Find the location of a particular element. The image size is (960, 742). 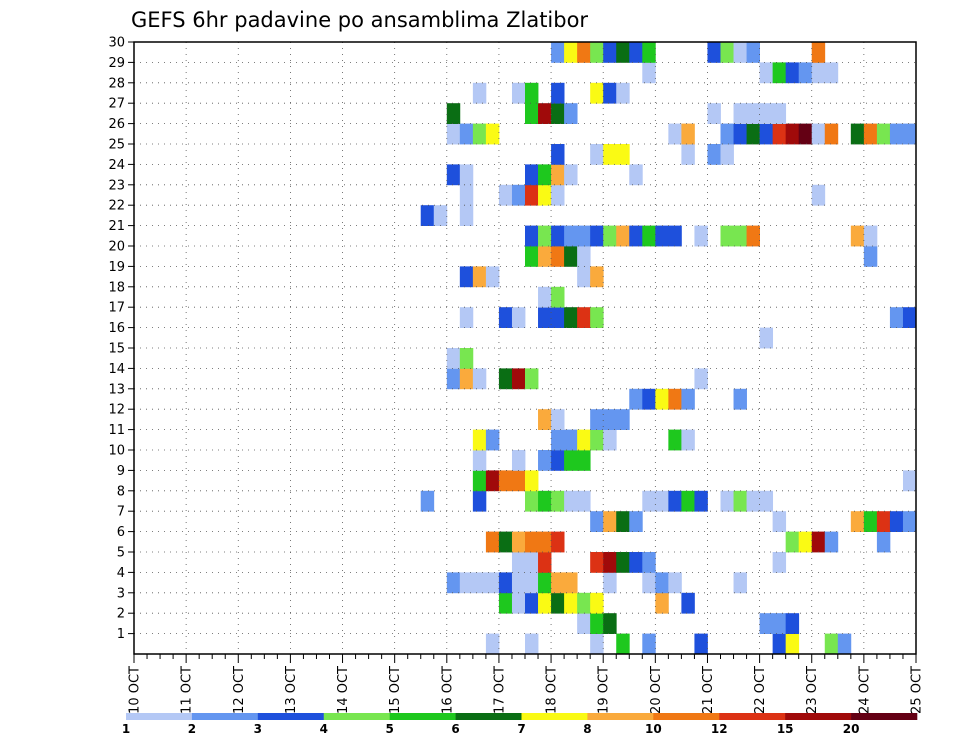

colorbar-label: 15 is located at coordinates (785, 729).